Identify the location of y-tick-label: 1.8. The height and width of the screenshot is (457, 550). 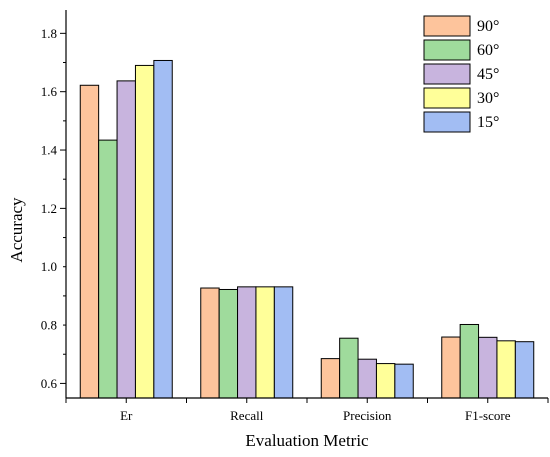
(49, 33).